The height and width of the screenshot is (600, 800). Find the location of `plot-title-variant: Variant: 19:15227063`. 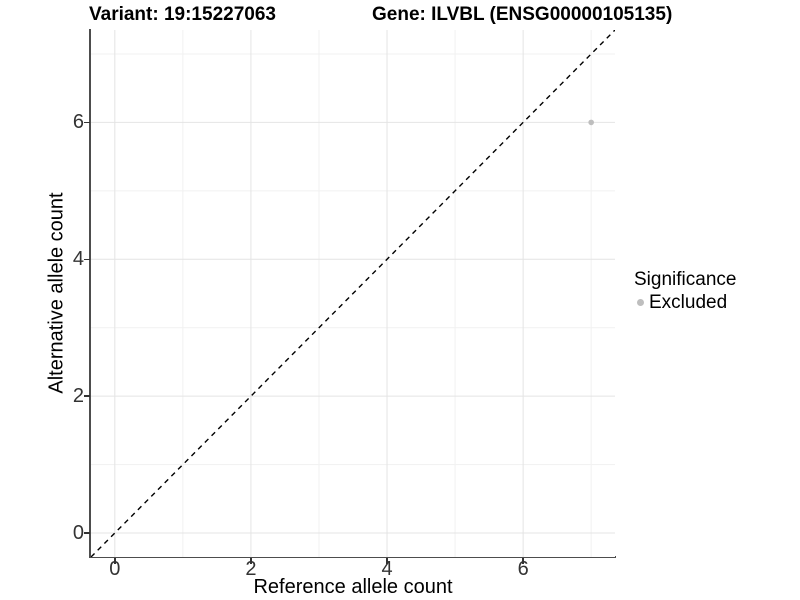

plot-title-variant: Variant: 19:15227063 is located at coordinates (182, 14).